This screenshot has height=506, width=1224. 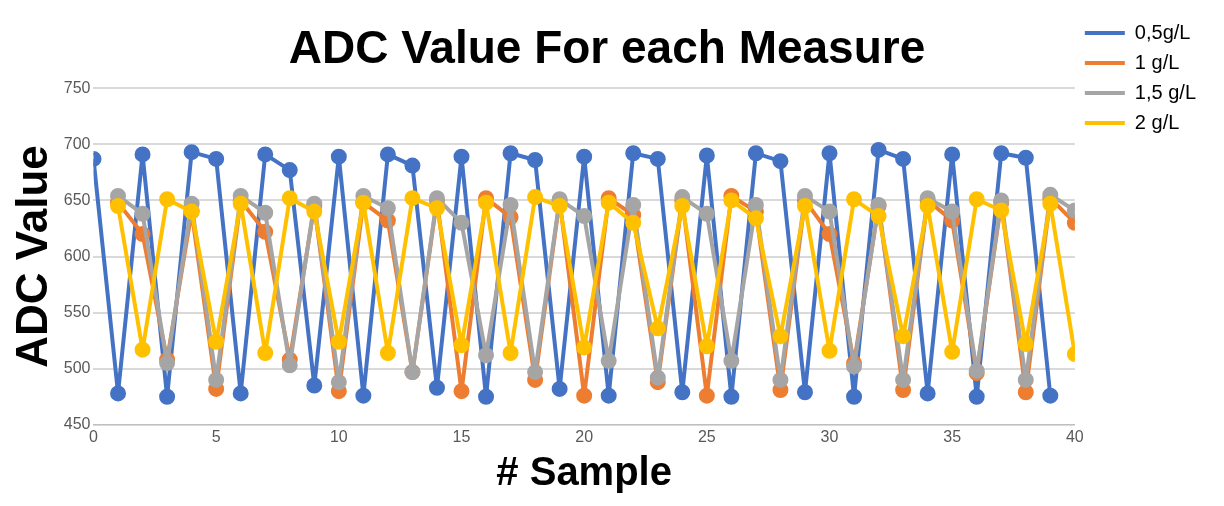 What do you see at coordinates (1165, 91) in the screenshot?
I see `legend-label: 1,5 g/L` at bounding box center [1165, 91].